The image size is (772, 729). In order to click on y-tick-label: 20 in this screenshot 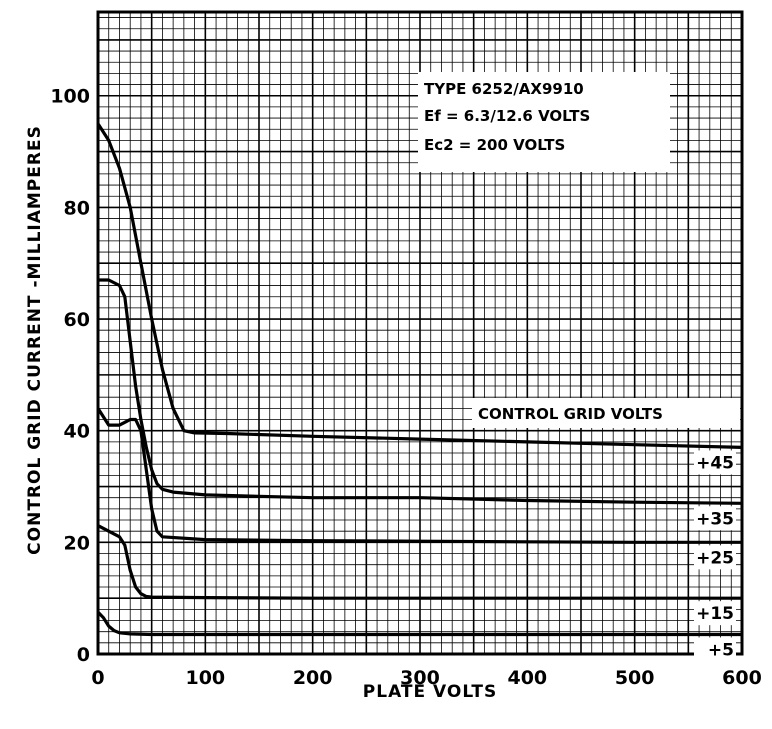, I will do `click(77, 543)`.